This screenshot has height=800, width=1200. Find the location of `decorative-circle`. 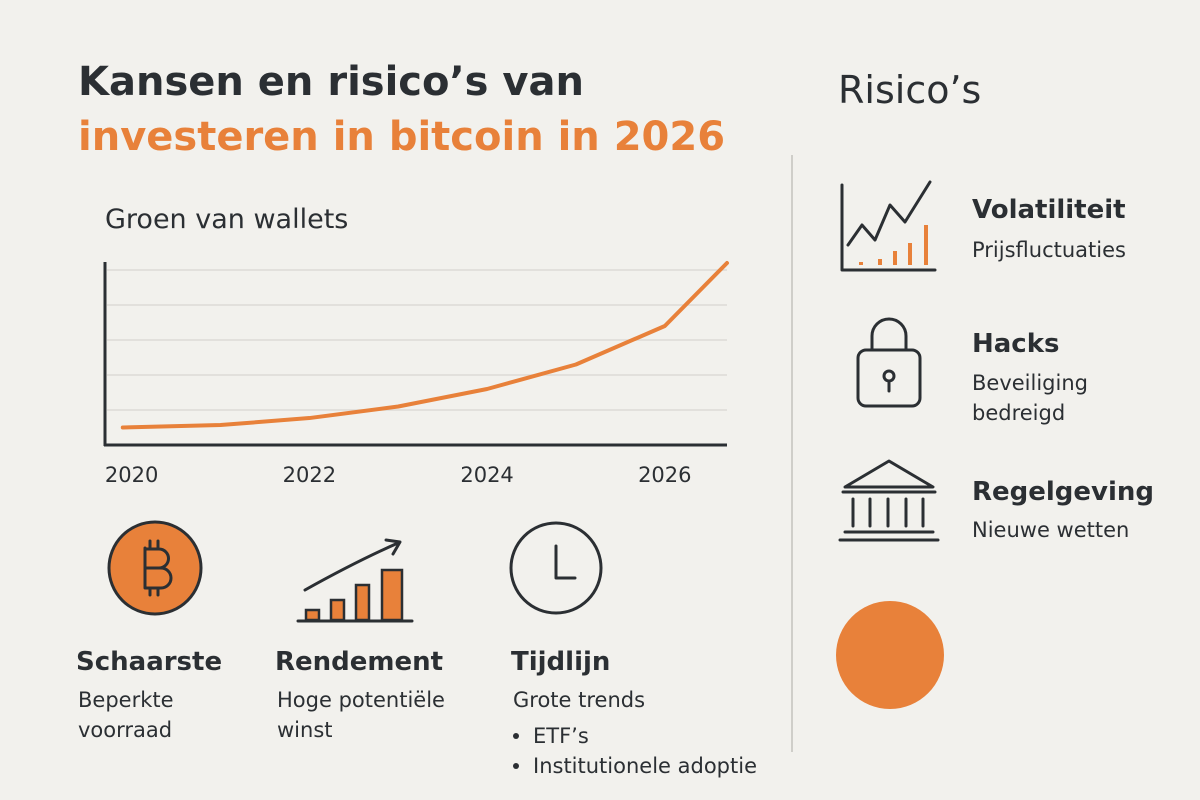

decorative-circle is located at coordinates (890, 655).